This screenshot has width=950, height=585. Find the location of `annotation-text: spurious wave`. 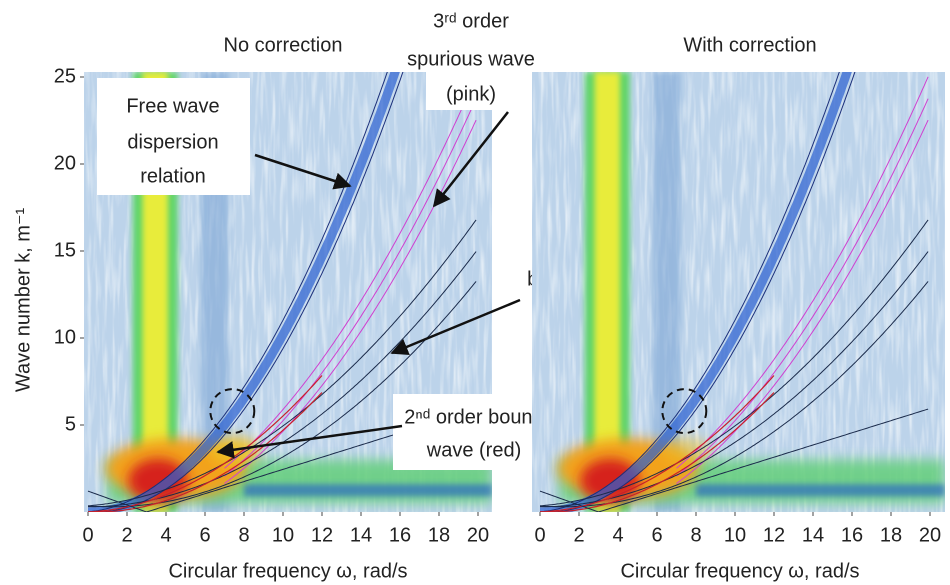

annotation-text: spurious wave is located at coordinates (471, 59).